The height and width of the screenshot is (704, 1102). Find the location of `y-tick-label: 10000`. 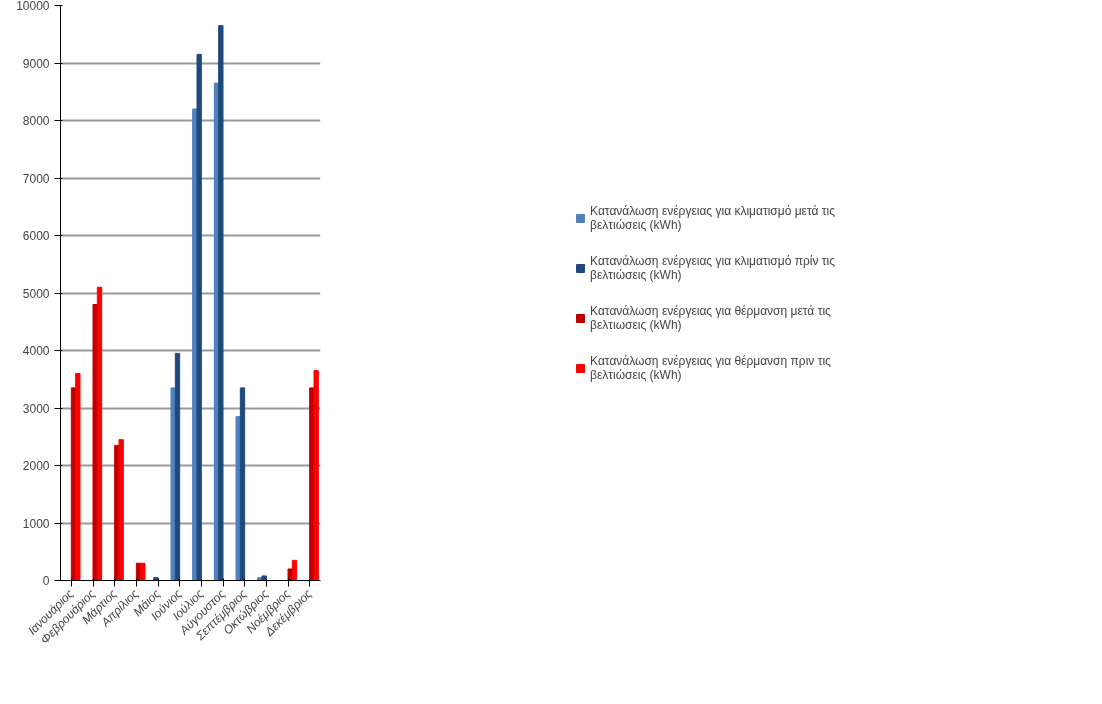

y-tick-label: 10000 is located at coordinates (33, 6).